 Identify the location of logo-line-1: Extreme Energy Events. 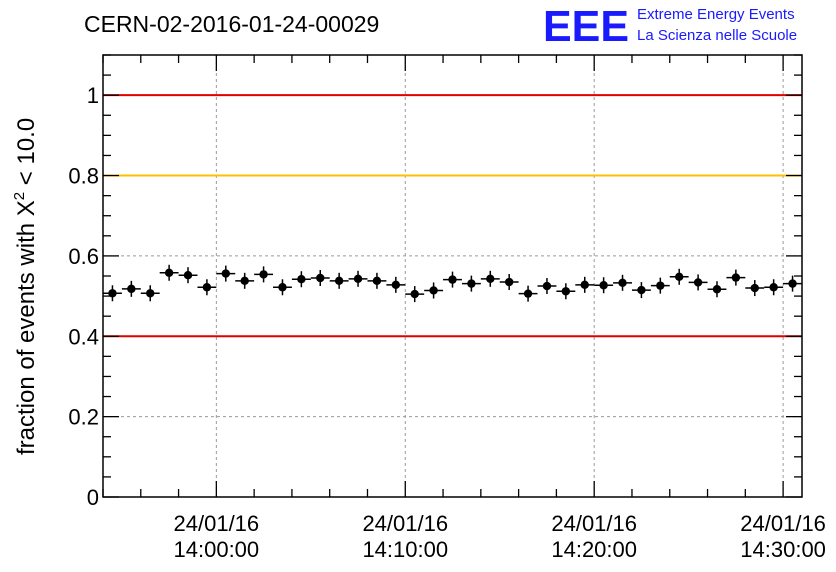
(716, 14).